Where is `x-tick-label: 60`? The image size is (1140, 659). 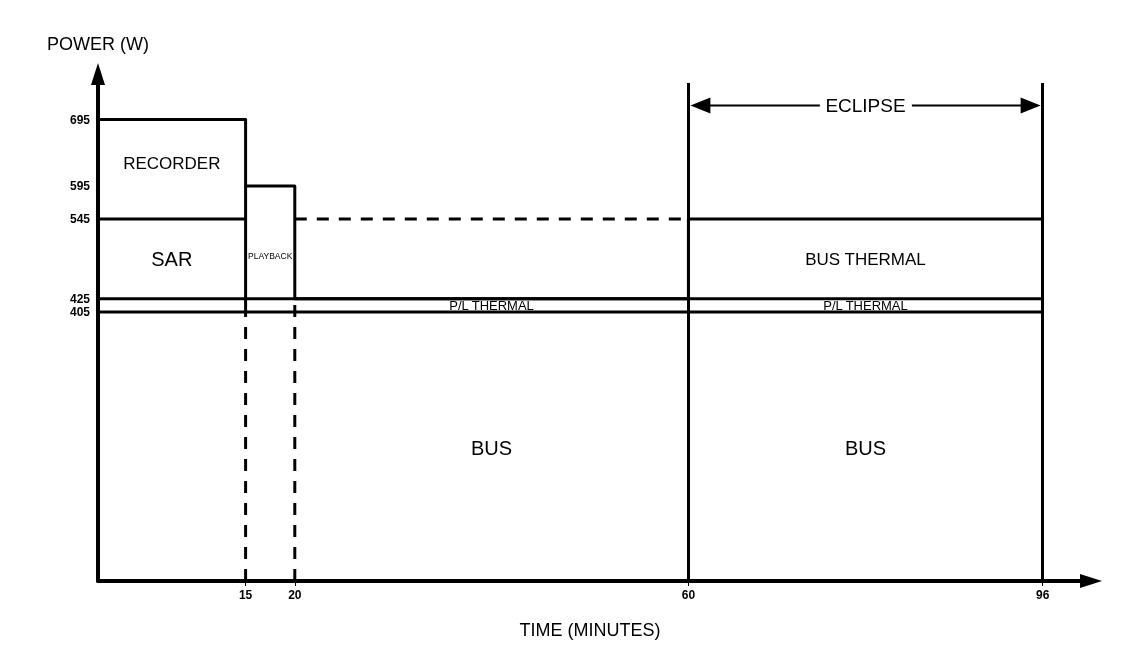
x-tick-label: 60 is located at coordinates (688, 595).